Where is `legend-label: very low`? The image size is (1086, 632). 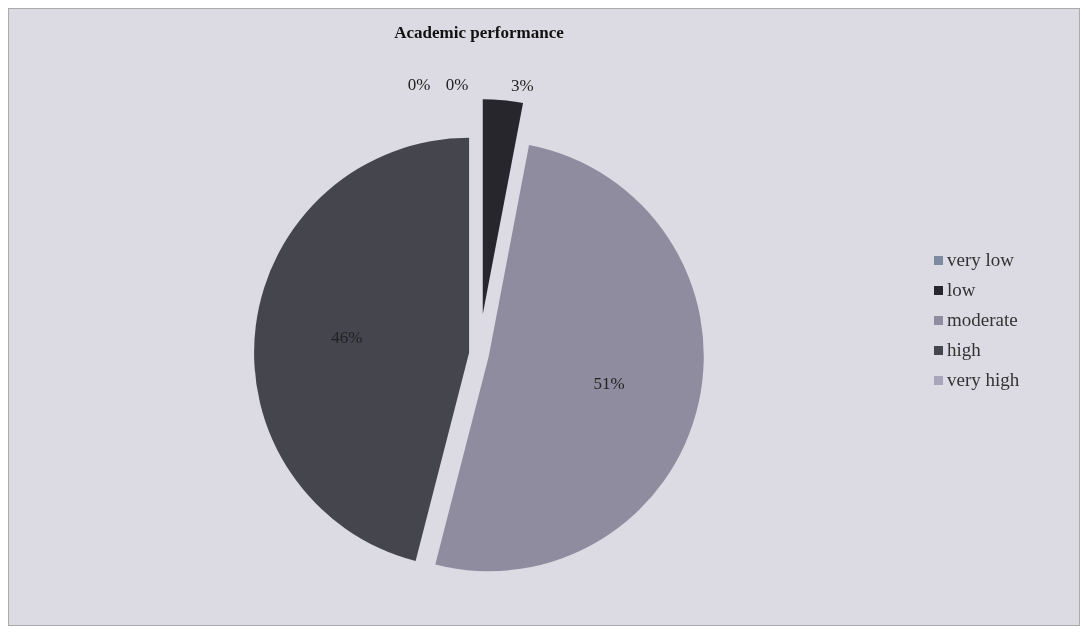
legend-label: very low is located at coordinates (981, 260).